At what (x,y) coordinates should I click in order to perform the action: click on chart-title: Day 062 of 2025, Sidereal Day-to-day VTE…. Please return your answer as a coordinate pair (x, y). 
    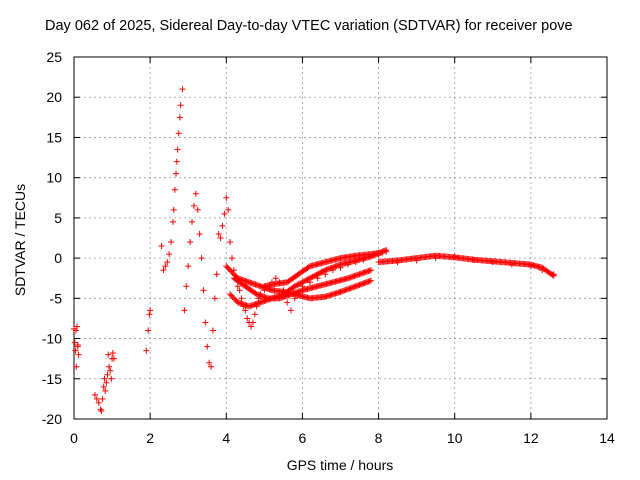
    Looking at the image, I should click on (309, 26).